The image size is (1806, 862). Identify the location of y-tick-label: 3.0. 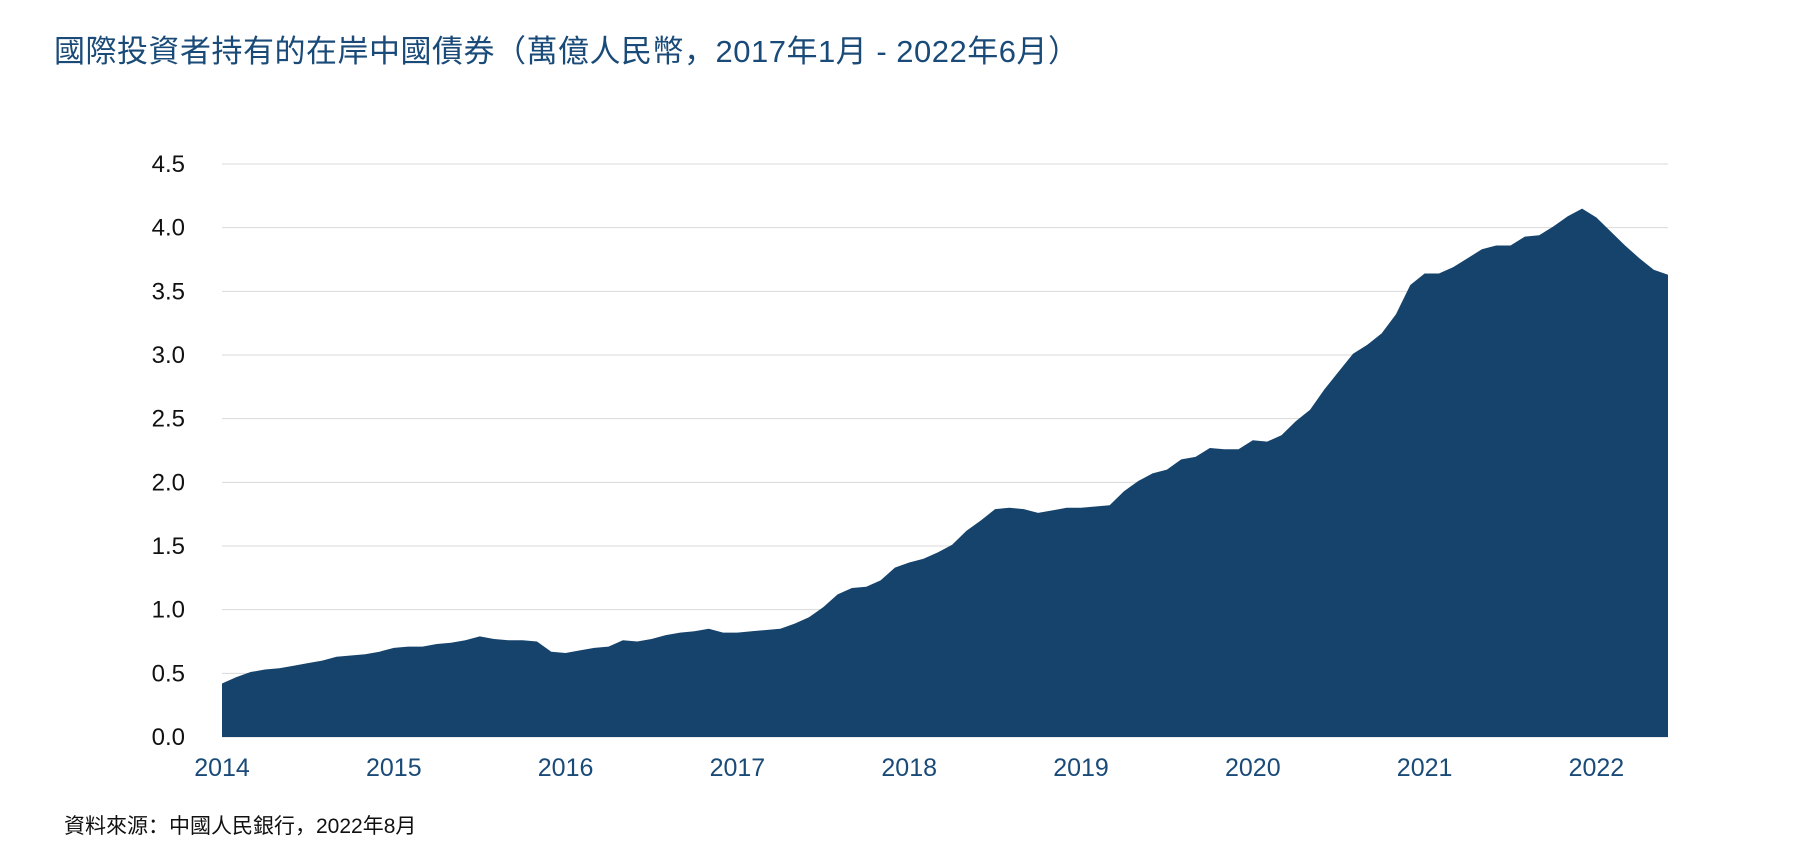
(168, 355).